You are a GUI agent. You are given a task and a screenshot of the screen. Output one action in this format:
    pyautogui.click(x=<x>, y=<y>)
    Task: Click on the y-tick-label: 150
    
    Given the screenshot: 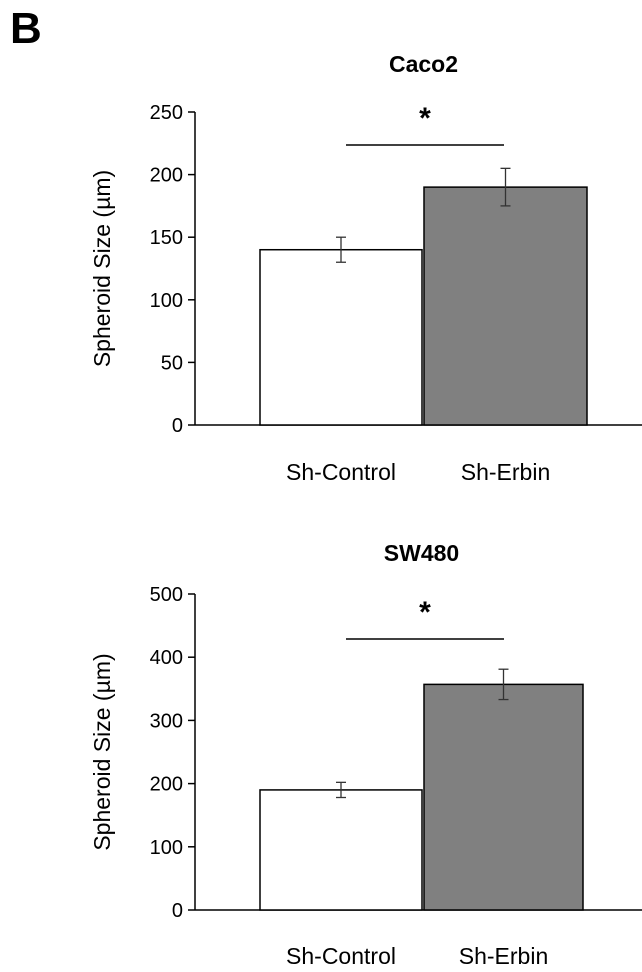 What is the action you would take?
    pyautogui.click(x=166, y=238)
    